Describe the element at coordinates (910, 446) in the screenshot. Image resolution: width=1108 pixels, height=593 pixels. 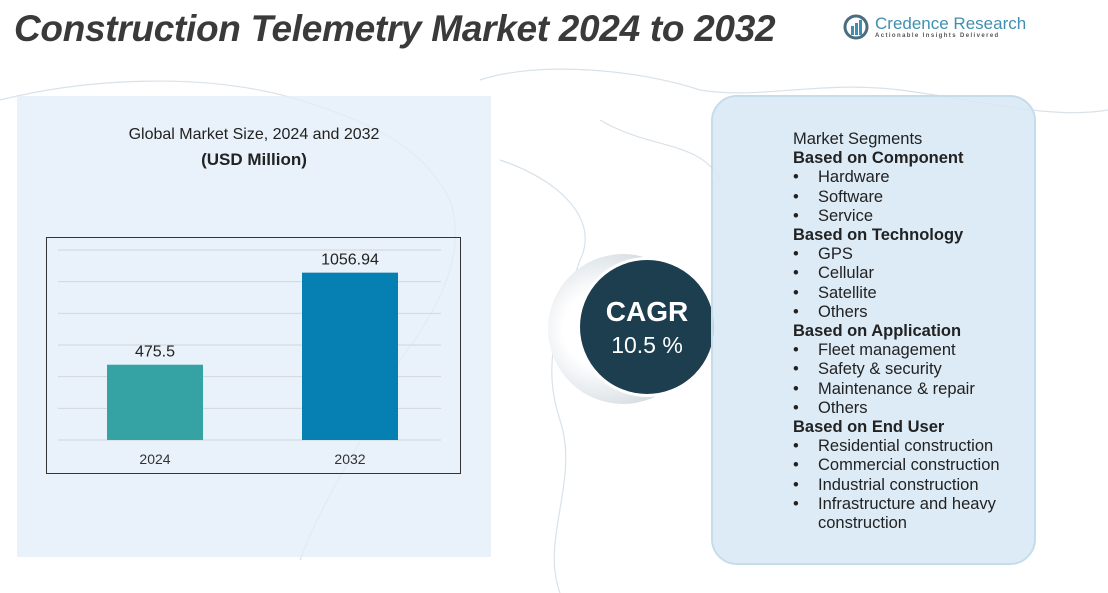
I see `segment-item: Residential construction` at that location.